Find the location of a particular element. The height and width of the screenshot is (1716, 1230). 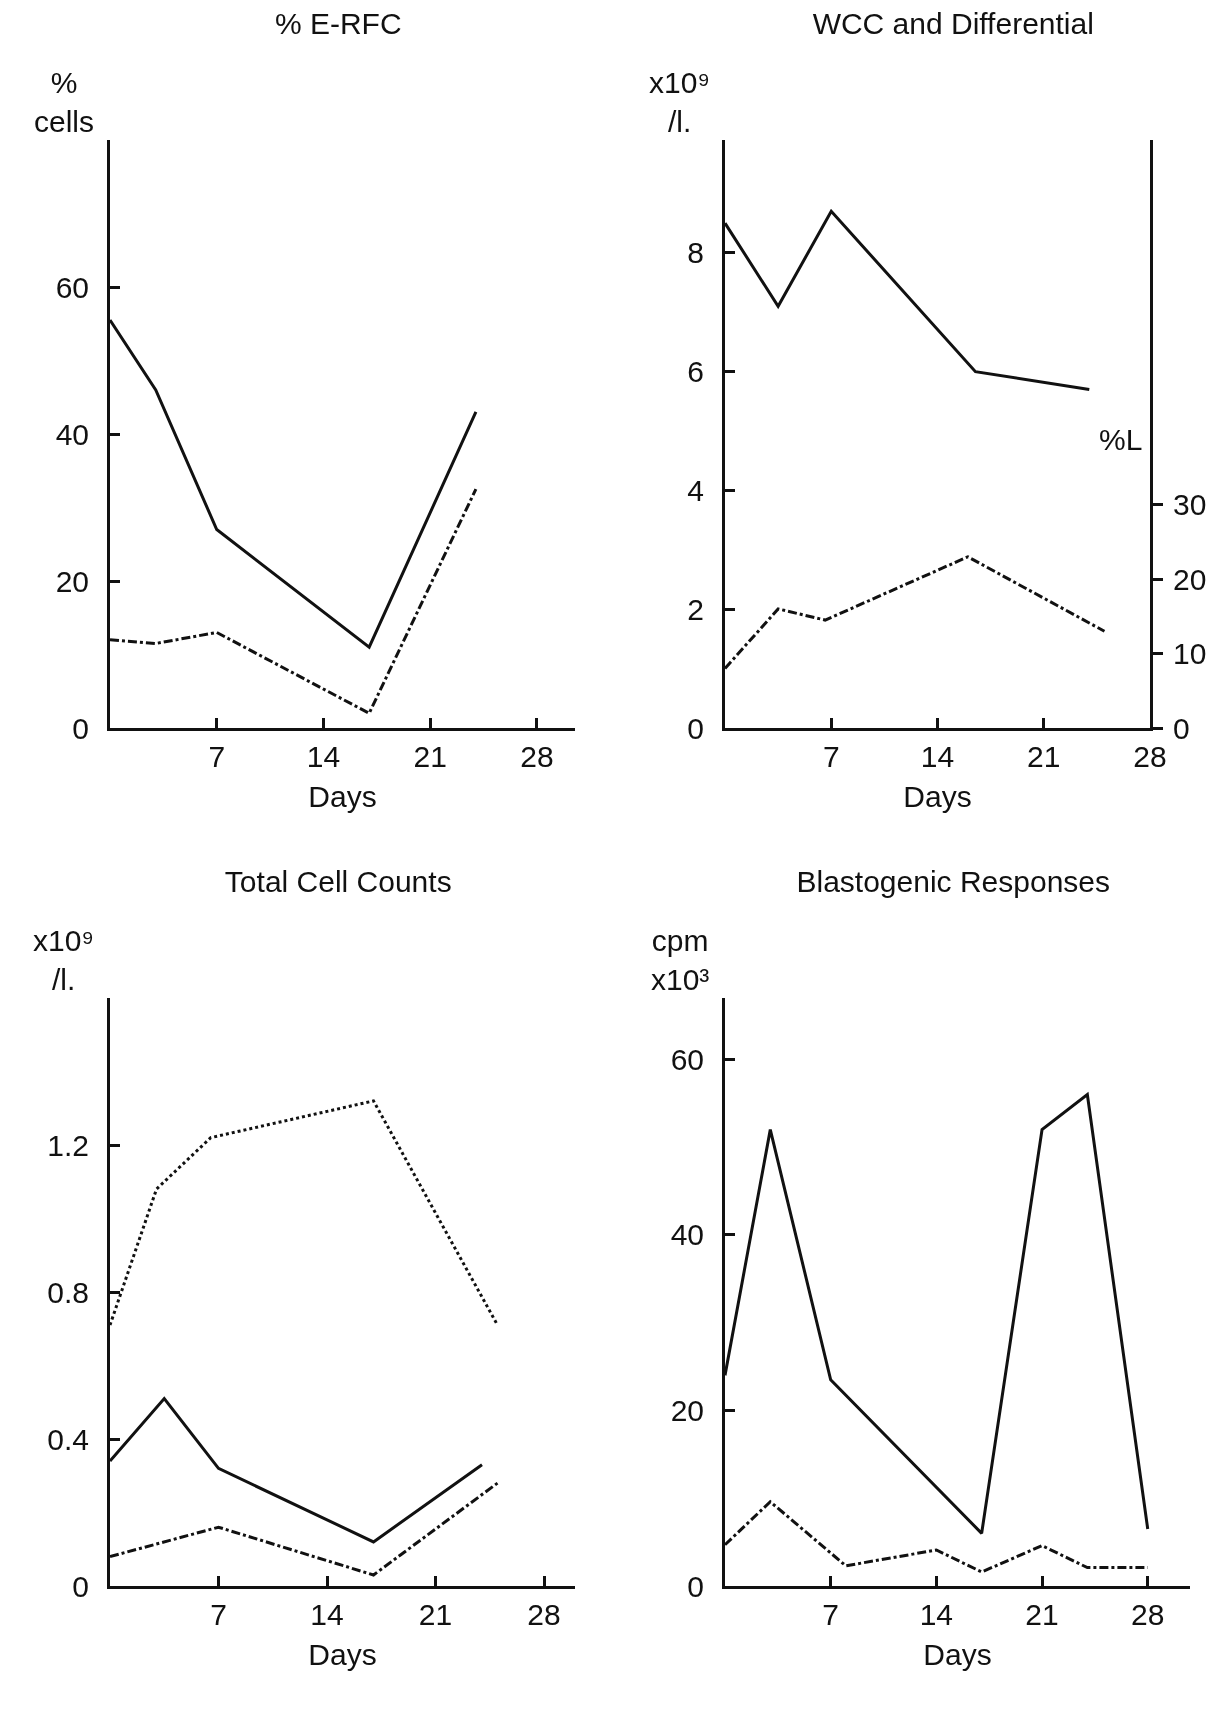

chart-title: Blastogenic Responses is located at coordinates (953, 881).